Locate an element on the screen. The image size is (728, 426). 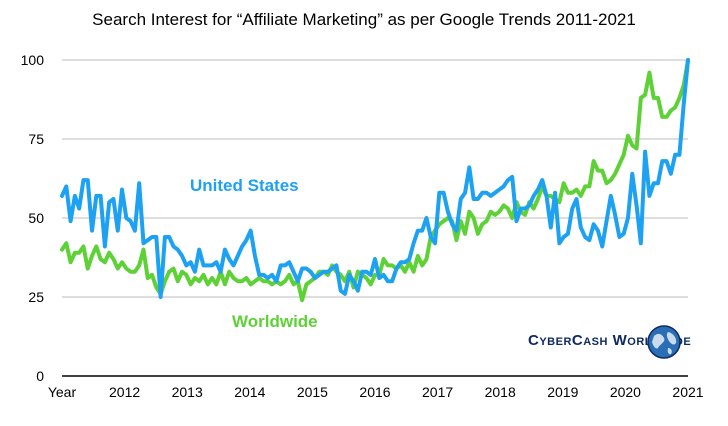
x-tick-label: 2015 is located at coordinates (312, 392).